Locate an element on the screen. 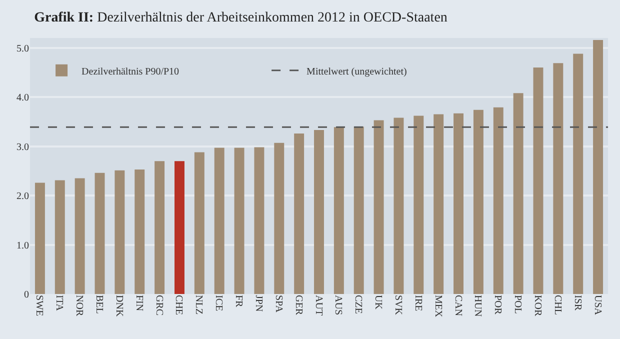  x-tick-label: BEL is located at coordinates (99, 304).